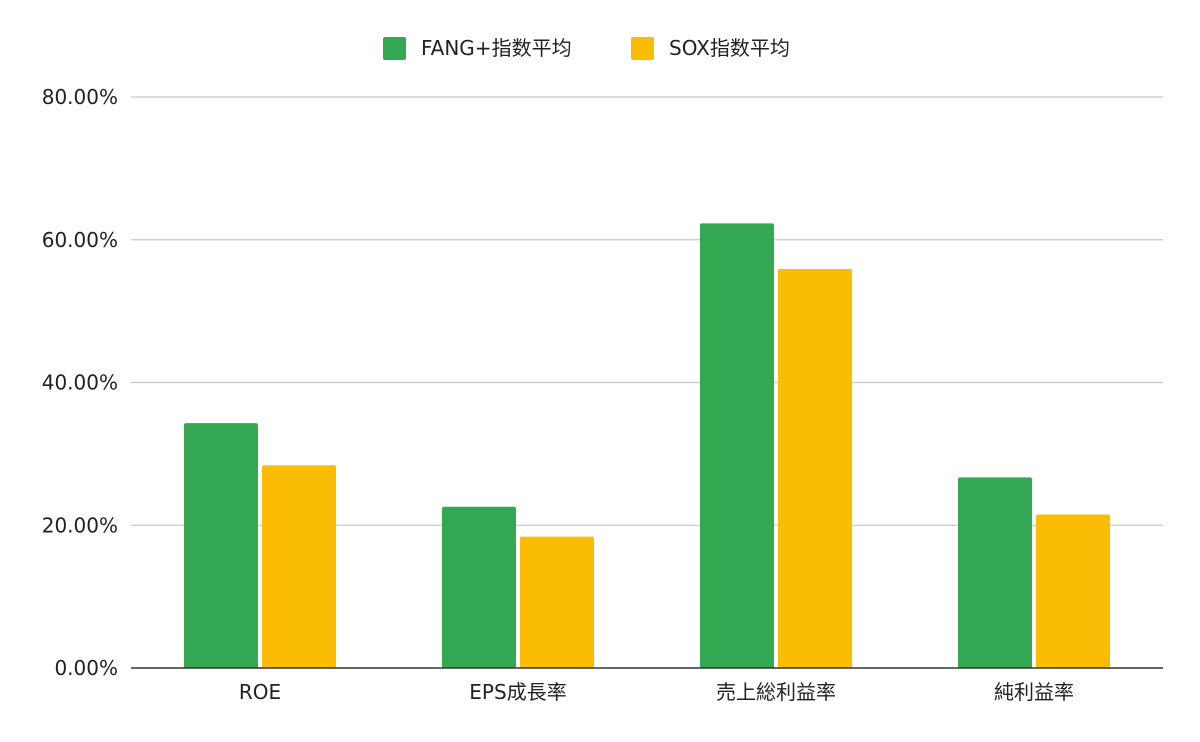 This screenshot has width=1200, height=742. I want to click on x-tick-label: ROE, so click(260, 692).